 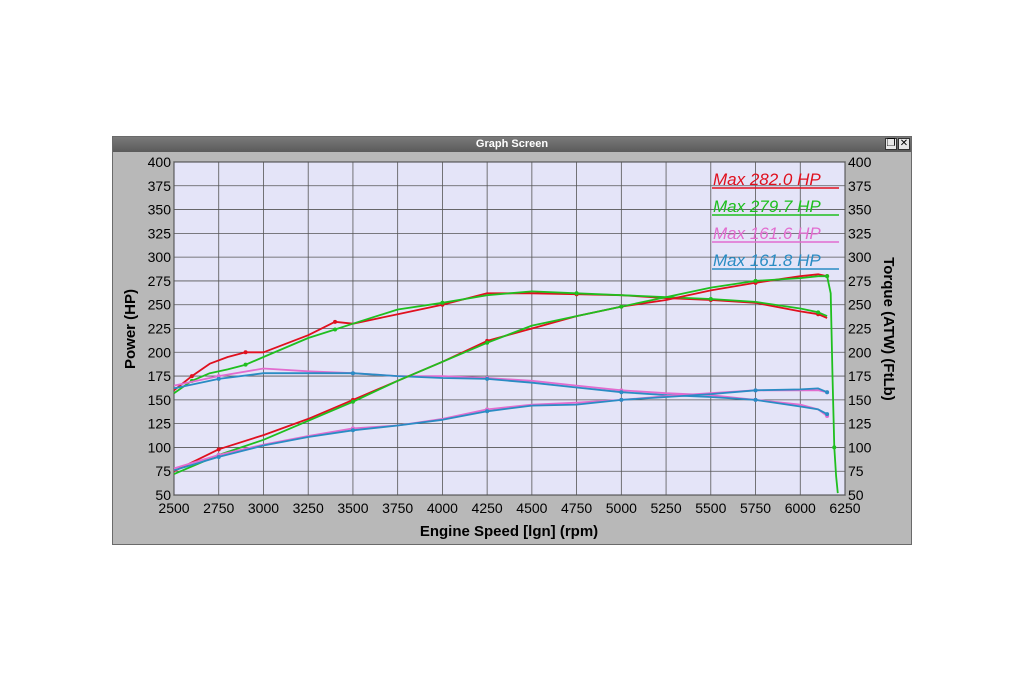 I want to click on close-icon: ✕, so click(x=904, y=143).